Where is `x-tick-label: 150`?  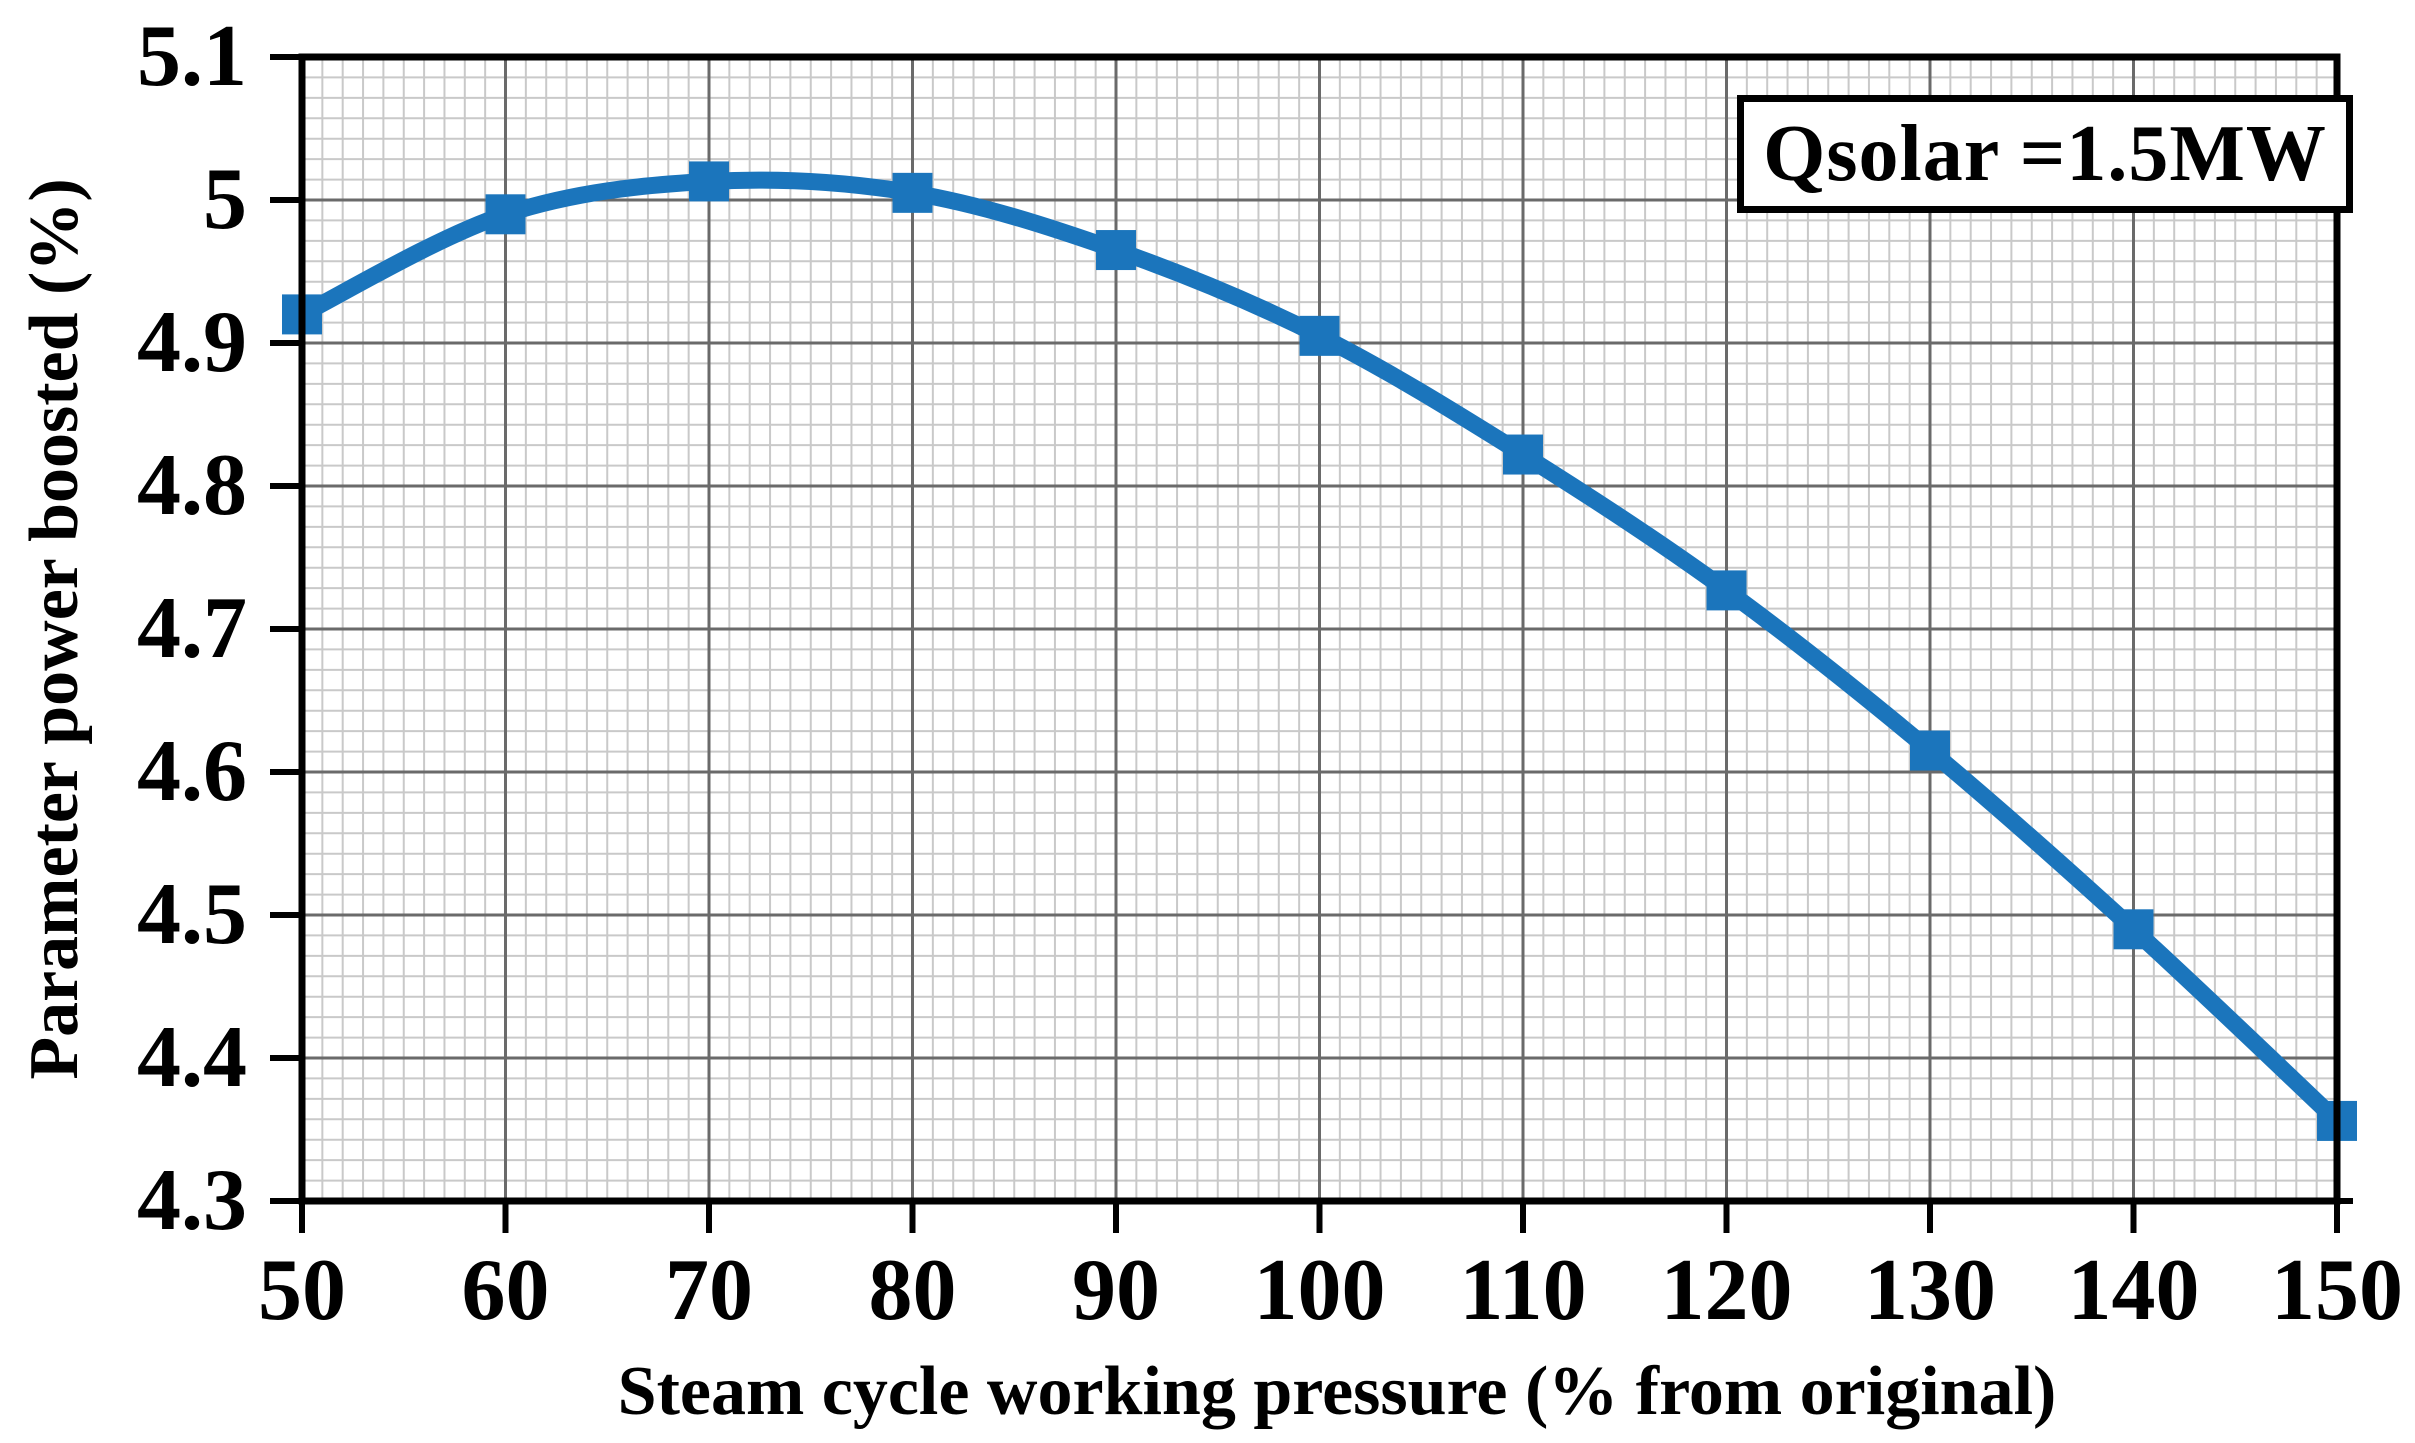 x-tick-label: 150 is located at coordinates (2337, 1290).